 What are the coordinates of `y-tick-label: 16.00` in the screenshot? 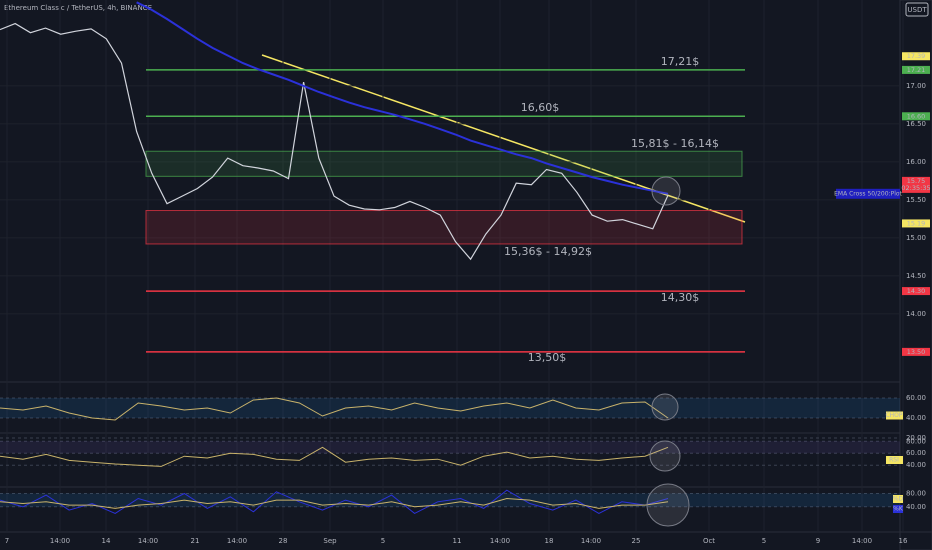 It's located at (916, 162).